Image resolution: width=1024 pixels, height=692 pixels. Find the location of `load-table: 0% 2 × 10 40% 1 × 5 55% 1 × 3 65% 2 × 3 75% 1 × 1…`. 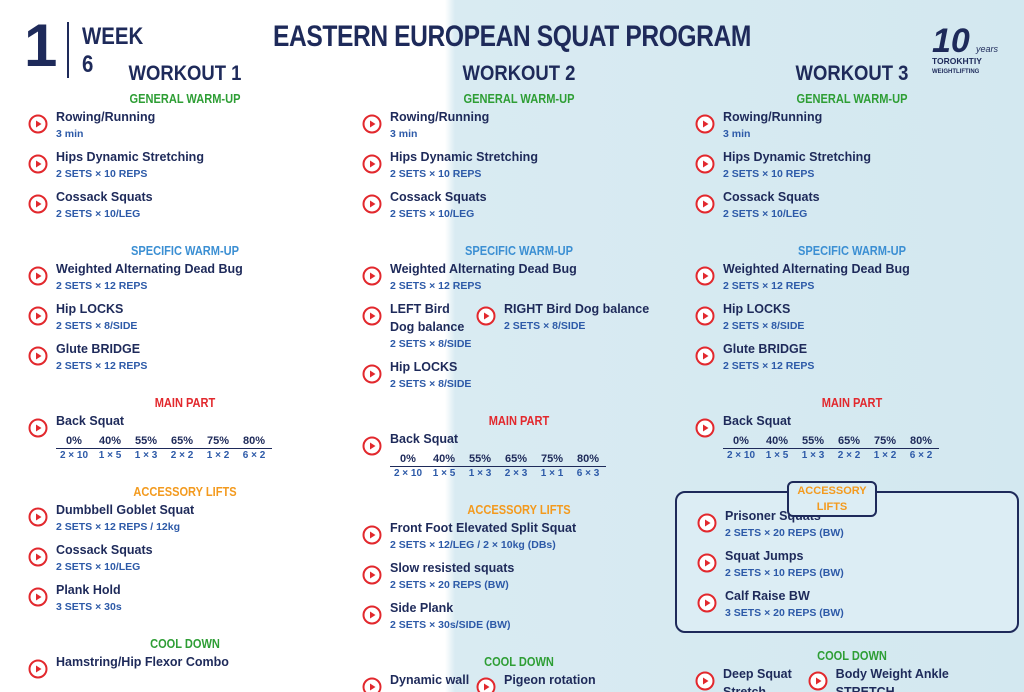

load-table: 0% 2 × 10 40% 1 × 5 55% 1 × 3 65% 2 × 3 75% 1 × 1… is located at coordinates (498, 466).